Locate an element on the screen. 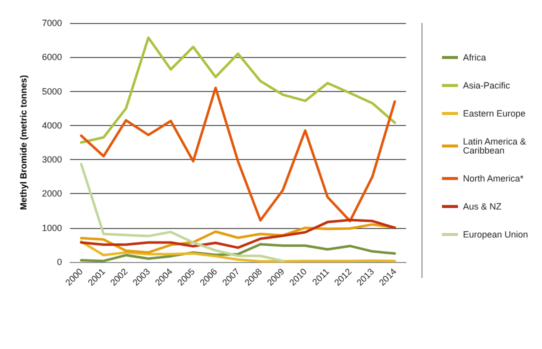  y-tick-label: 4000 is located at coordinates (52, 125).